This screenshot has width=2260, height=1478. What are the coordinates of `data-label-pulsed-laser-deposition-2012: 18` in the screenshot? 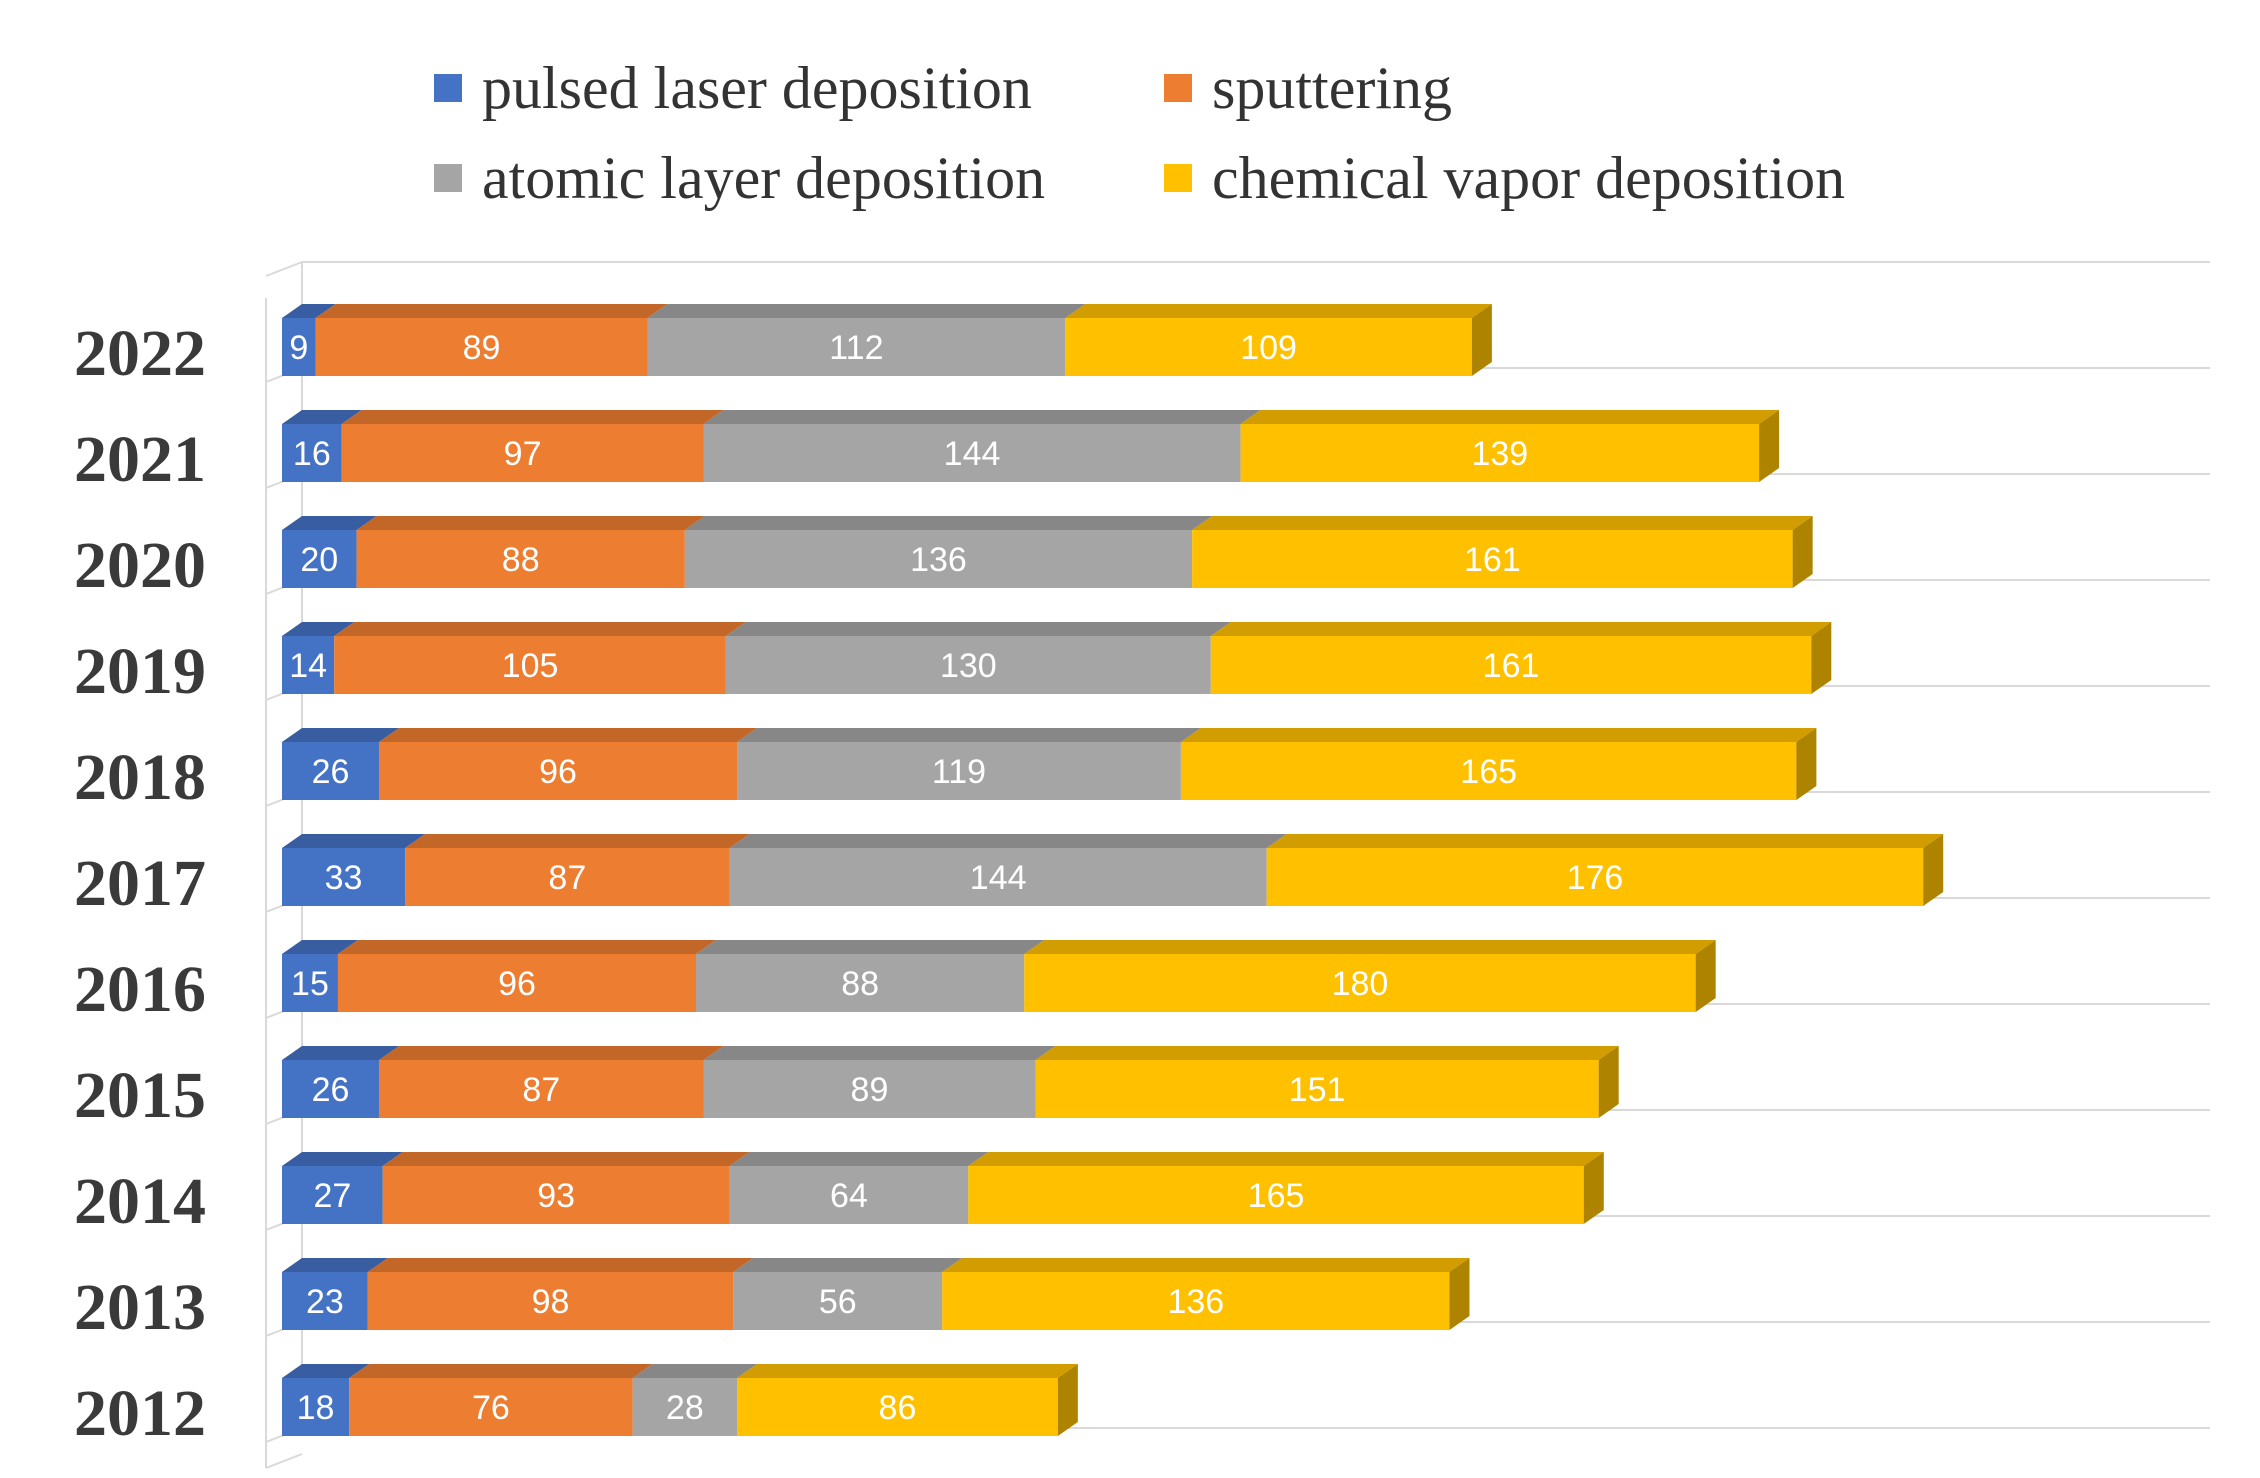 It's located at (316, 1408).